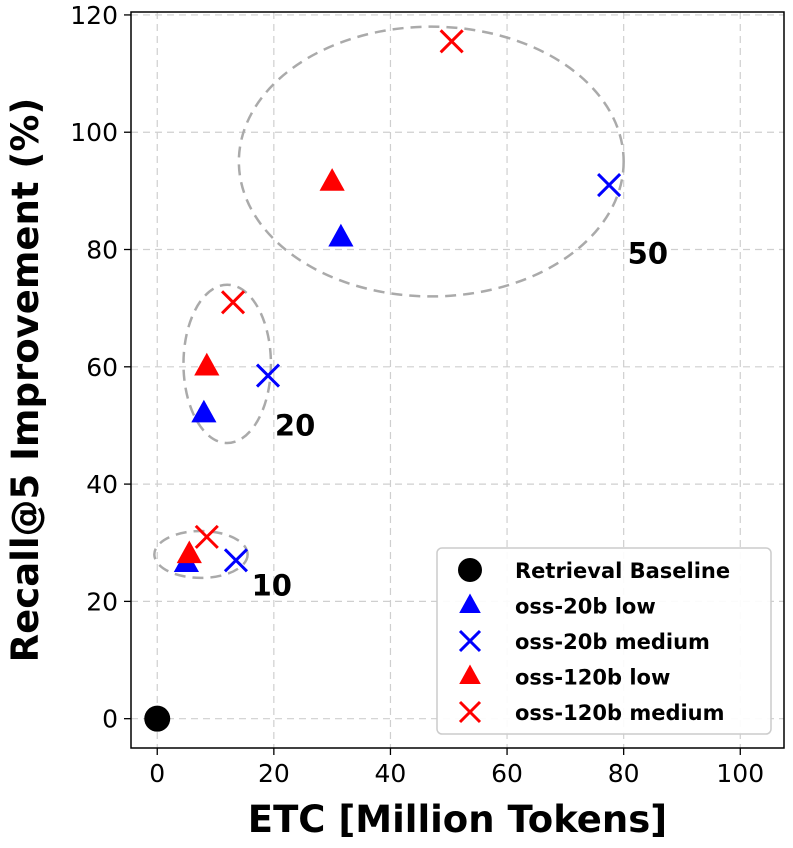 The image size is (793, 848). Describe the element at coordinates (391, 773) in the screenshot. I see `x-tick-label: 40` at that location.